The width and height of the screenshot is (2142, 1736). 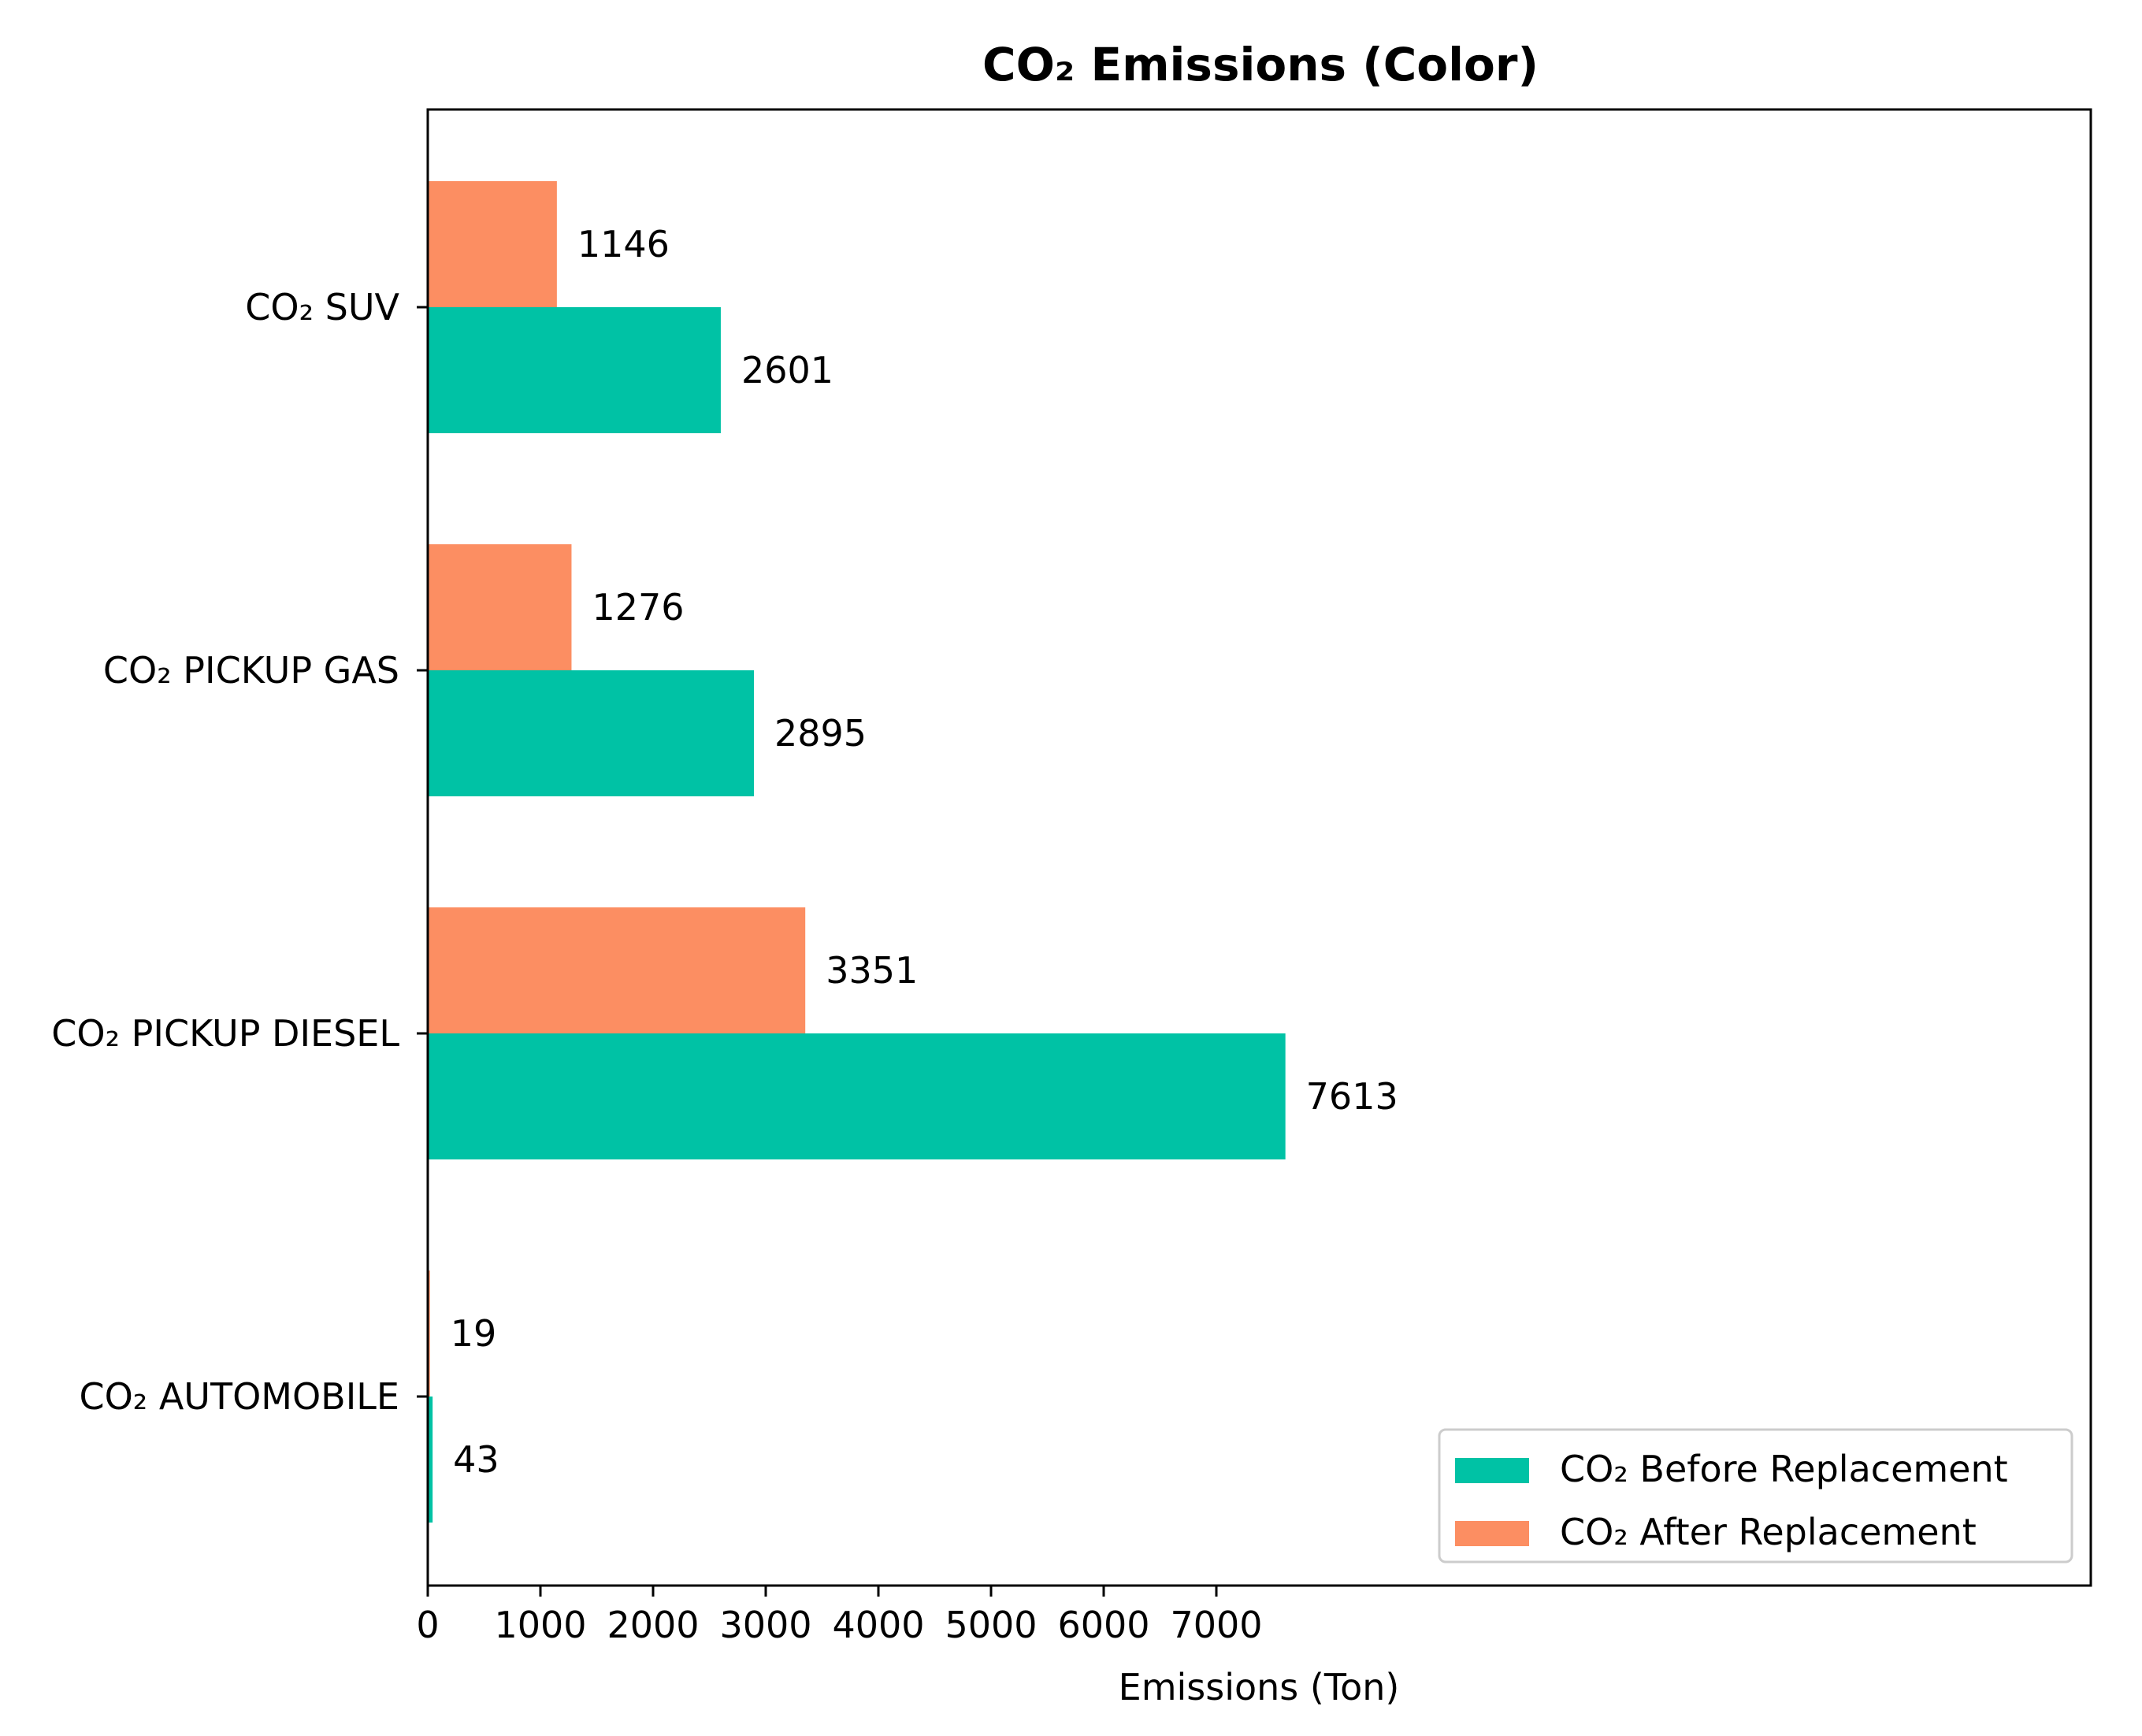 What do you see at coordinates (617, 970) in the screenshot?
I see `bar-co-pickup-diesel-after` at bounding box center [617, 970].